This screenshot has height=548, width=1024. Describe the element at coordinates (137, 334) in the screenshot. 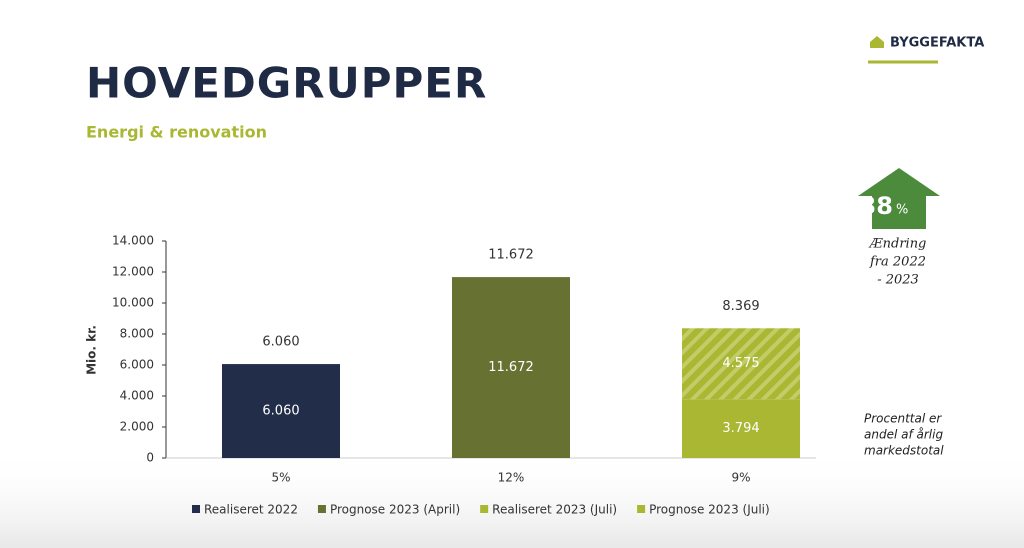

I see `y-tick-label: 8.000` at that location.